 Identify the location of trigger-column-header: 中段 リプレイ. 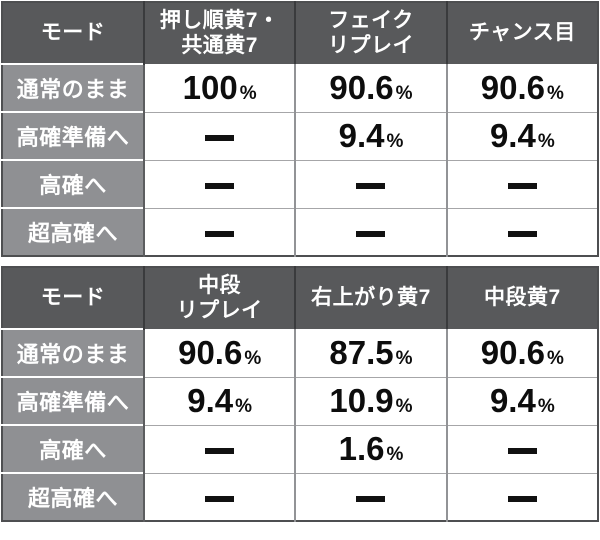
(219, 298).